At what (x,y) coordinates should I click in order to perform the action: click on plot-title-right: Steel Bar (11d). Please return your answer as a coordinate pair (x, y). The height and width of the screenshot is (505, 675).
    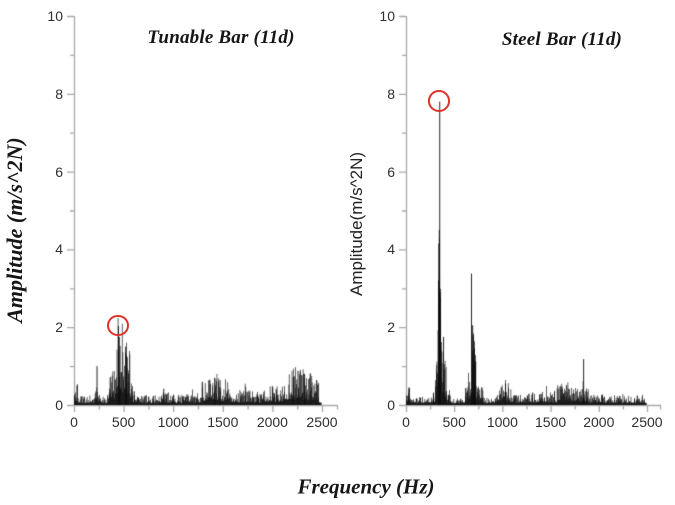
    Looking at the image, I should click on (562, 39).